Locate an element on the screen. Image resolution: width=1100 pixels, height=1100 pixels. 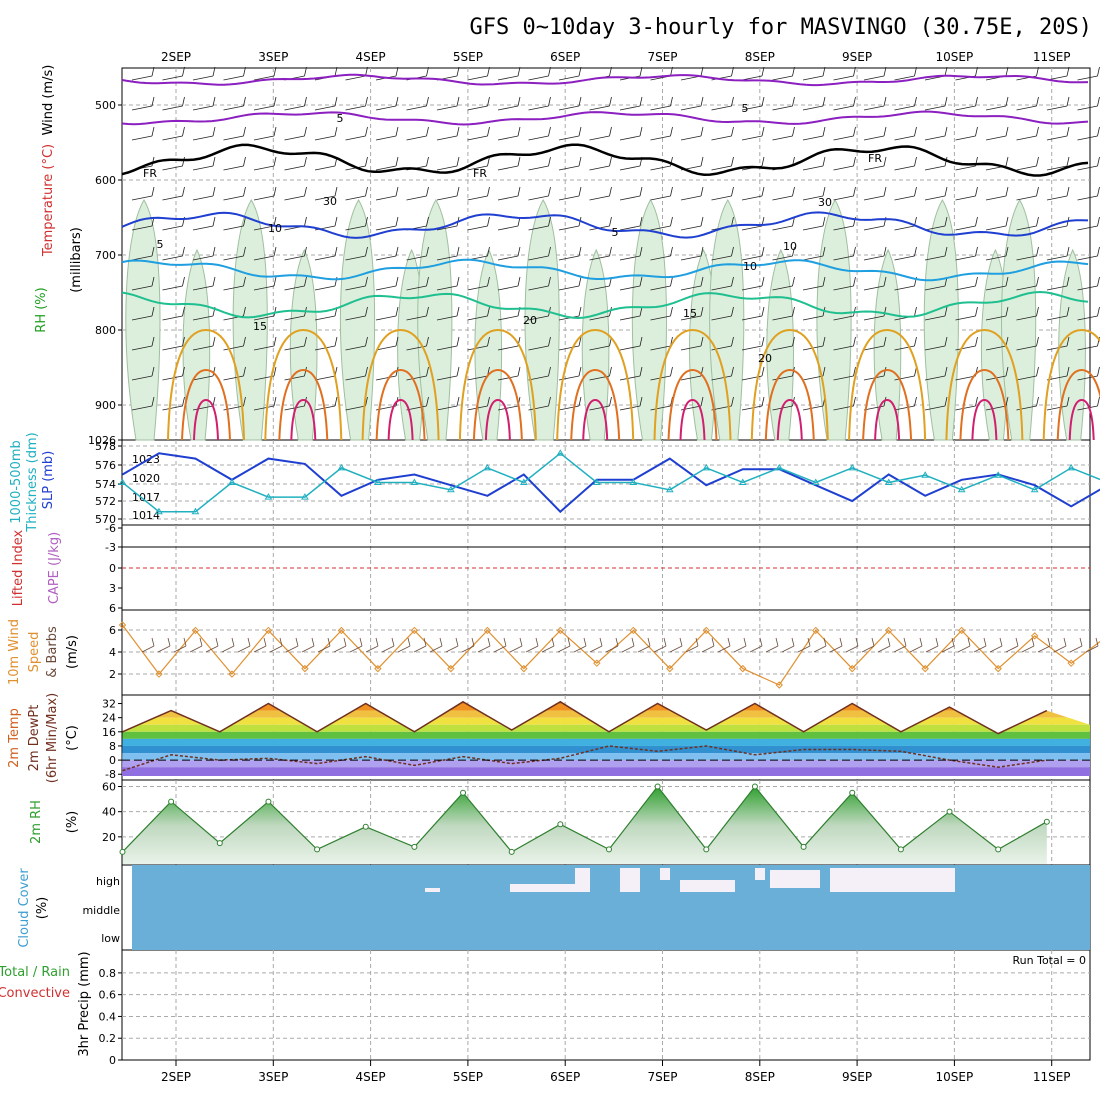
cloud-level-label: middle is located at coordinates (101, 910).